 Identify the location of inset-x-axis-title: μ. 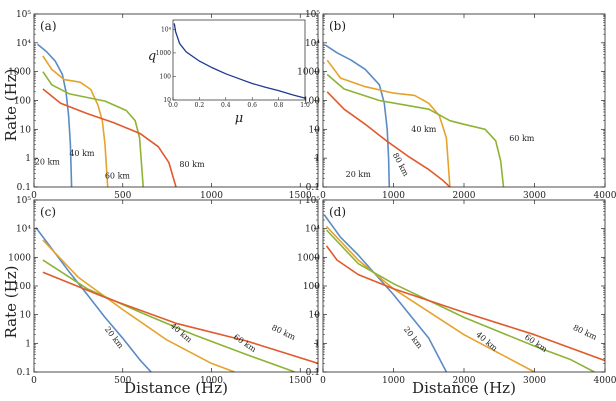
(239, 118).